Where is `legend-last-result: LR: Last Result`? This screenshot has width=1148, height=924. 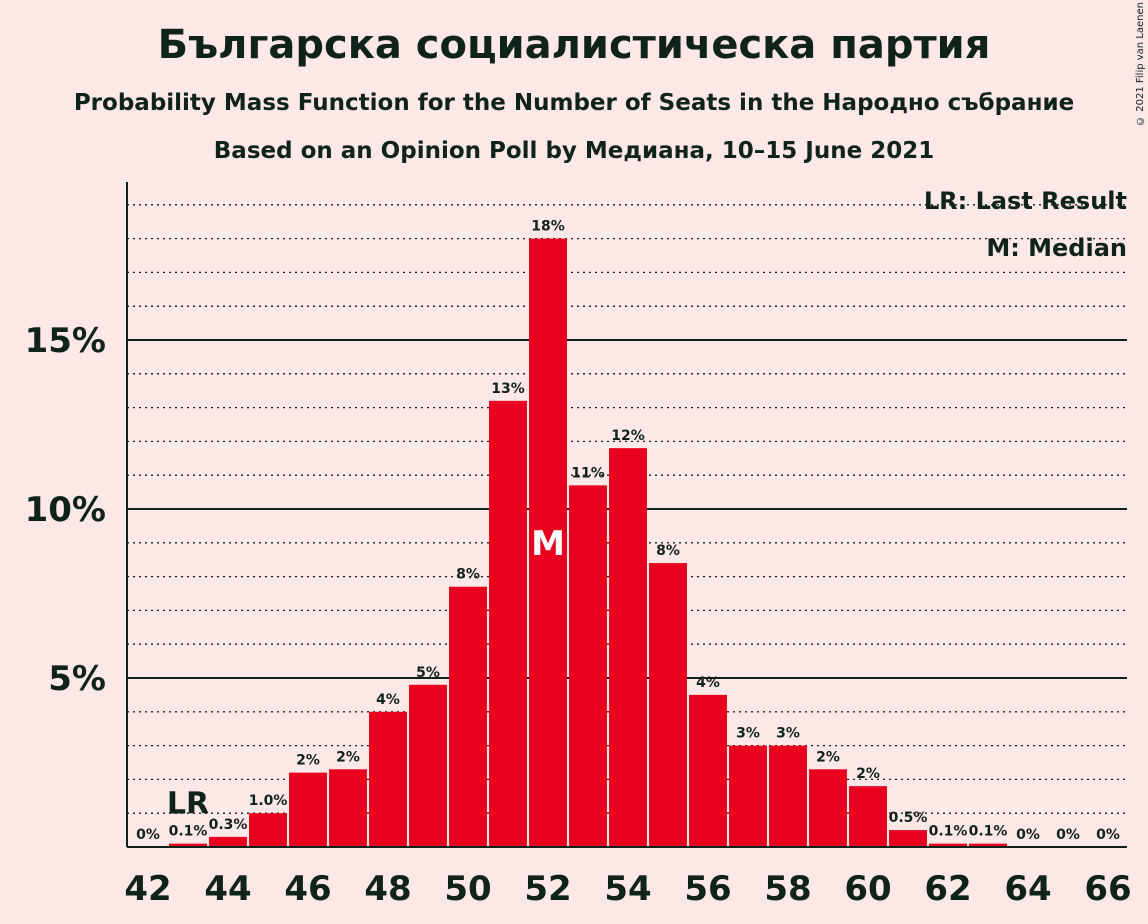
legend-last-result: LR: Last Result is located at coordinates (1025, 201).